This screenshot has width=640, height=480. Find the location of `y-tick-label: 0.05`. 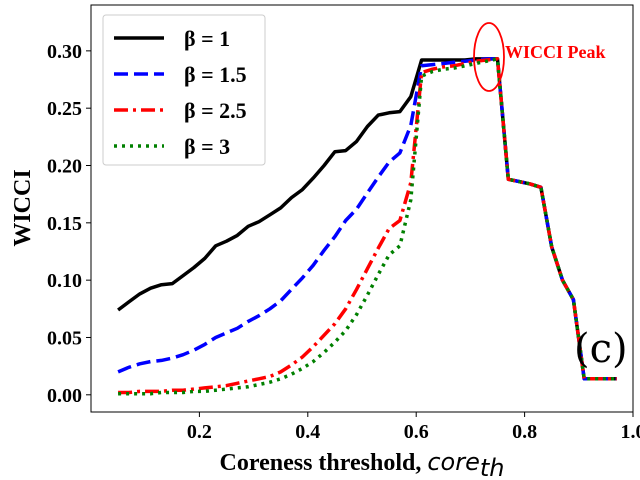

y-tick-label: 0.05 is located at coordinates (64, 338).